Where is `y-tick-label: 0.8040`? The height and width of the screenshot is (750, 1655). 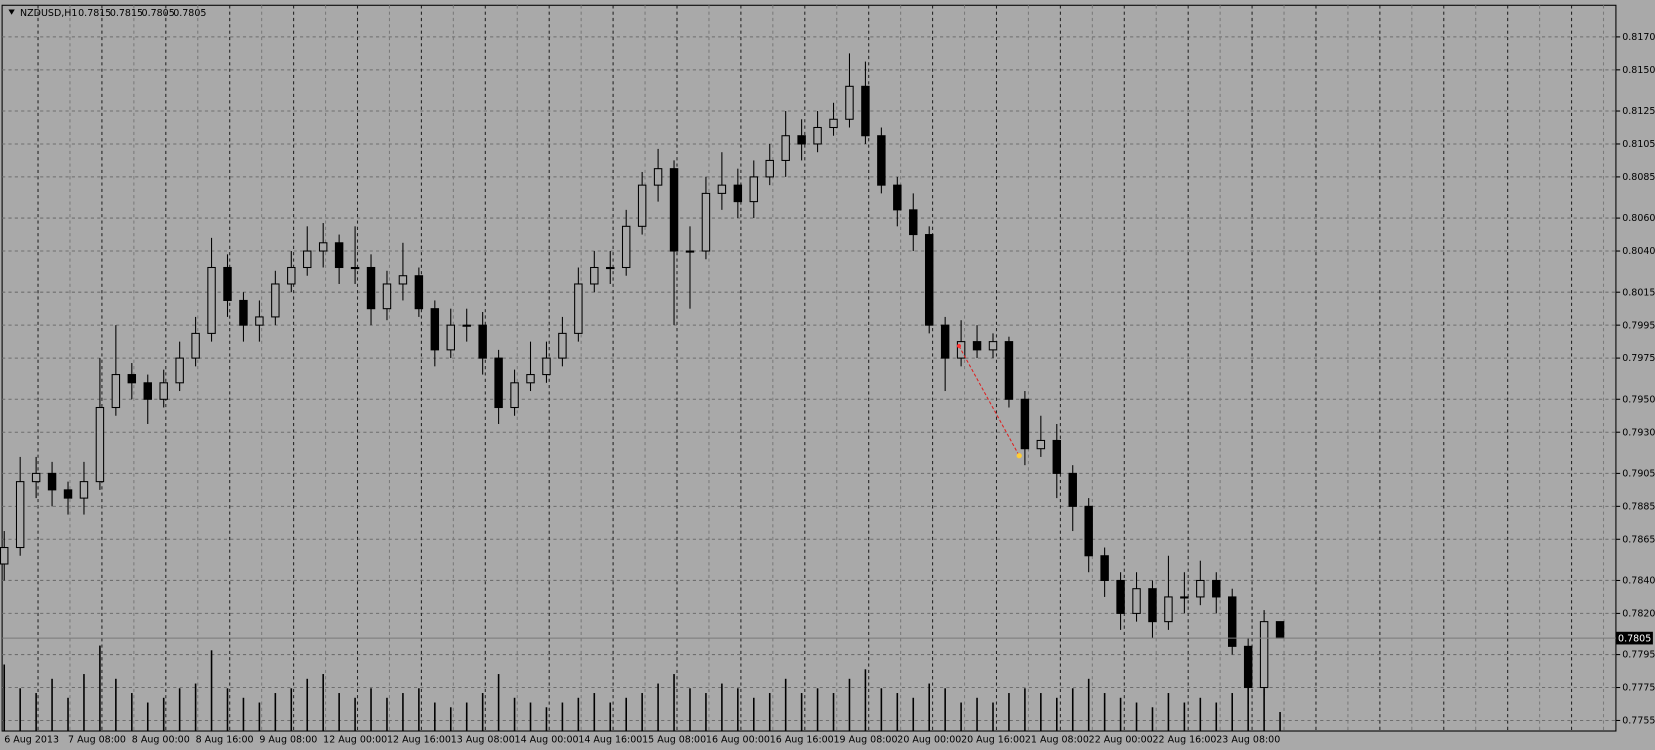 y-tick-label: 0.8040 is located at coordinates (1638, 251).